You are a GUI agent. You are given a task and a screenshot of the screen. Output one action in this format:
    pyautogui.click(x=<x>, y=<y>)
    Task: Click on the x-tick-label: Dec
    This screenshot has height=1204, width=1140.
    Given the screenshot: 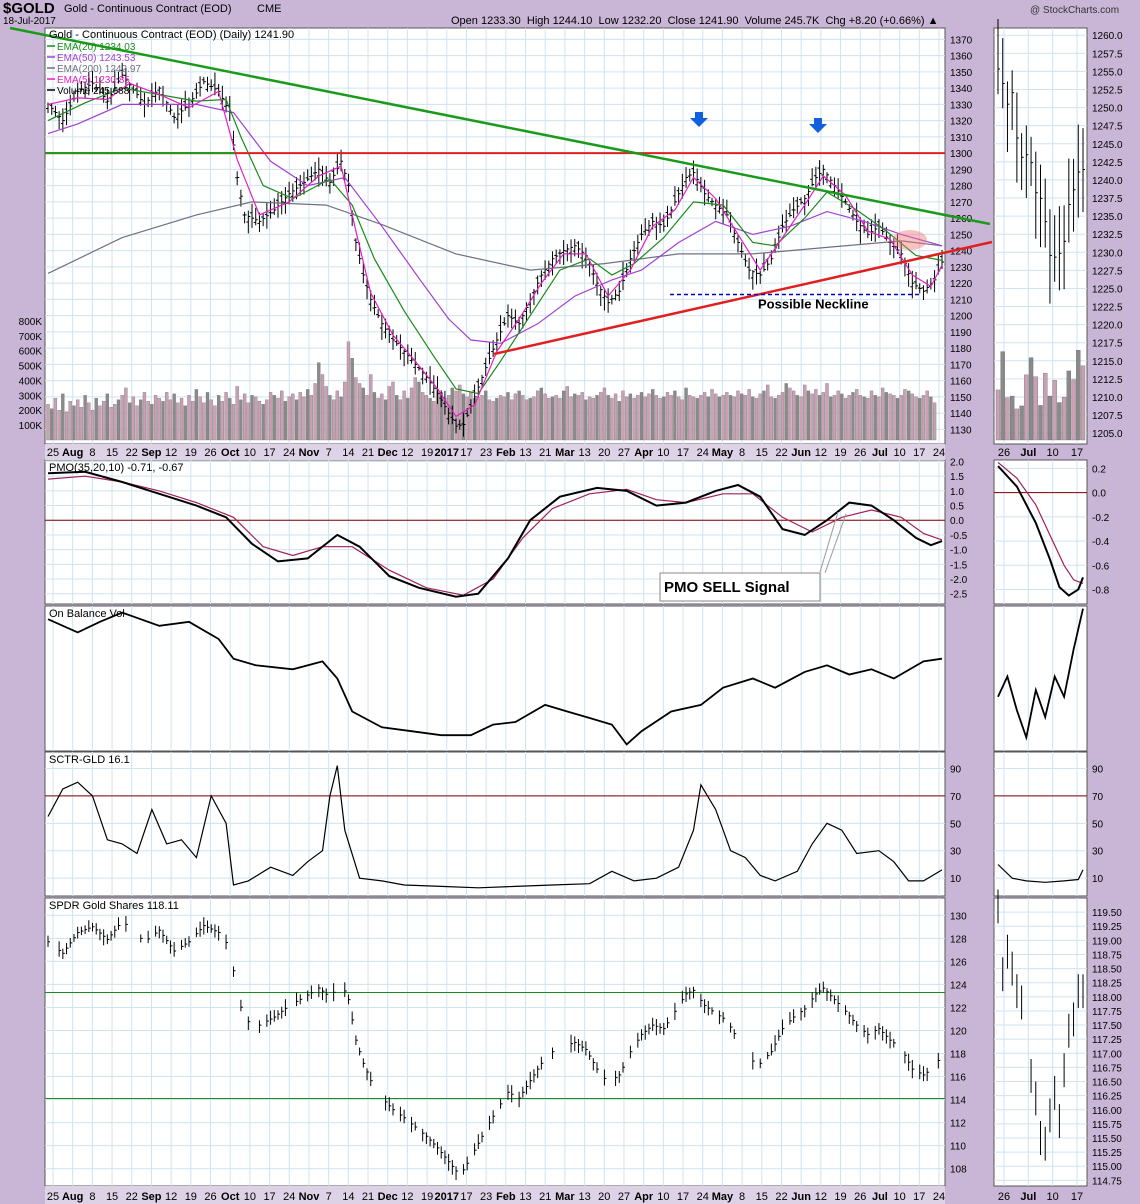 What is the action you would take?
    pyautogui.click(x=388, y=1197)
    